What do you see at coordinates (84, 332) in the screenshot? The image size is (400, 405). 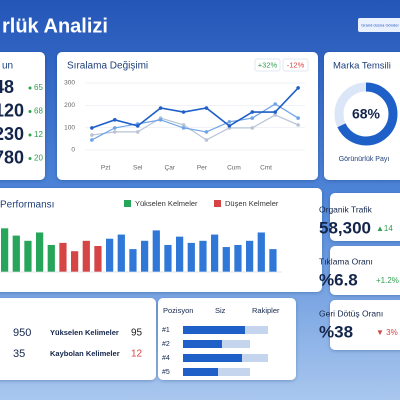 I see `keyword-label: Yükselen Kelimeler` at bounding box center [84, 332].